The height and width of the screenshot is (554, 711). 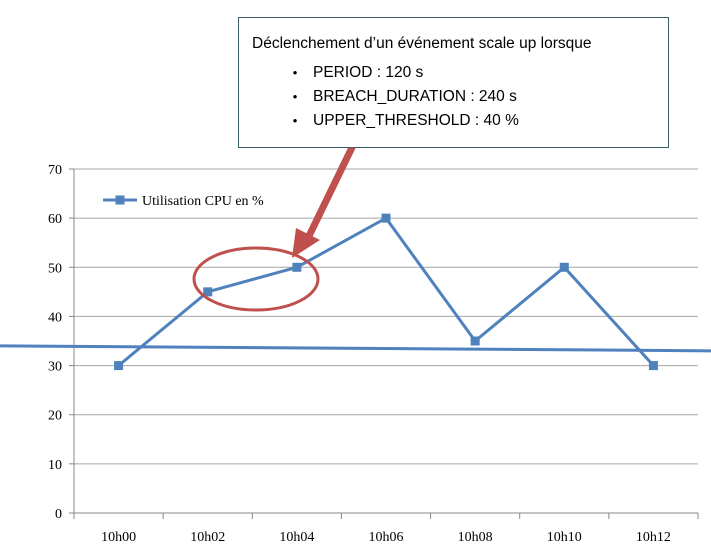 What do you see at coordinates (306, 243) in the screenshot?
I see `arrow-head` at bounding box center [306, 243].